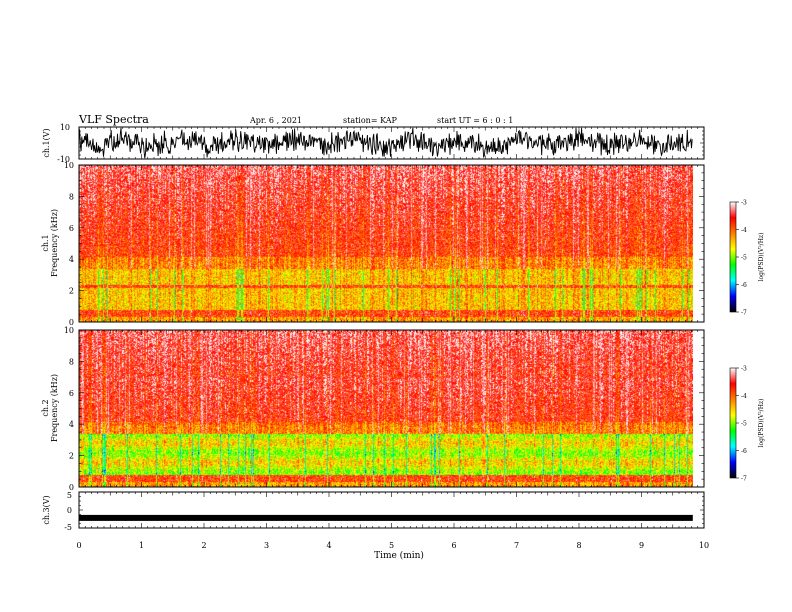 The width and height of the screenshot is (792, 612). What do you see at coordinates (516, 545) in the screenshot?
I see `time-tick-label: 7` at bounding box center [516, 545].